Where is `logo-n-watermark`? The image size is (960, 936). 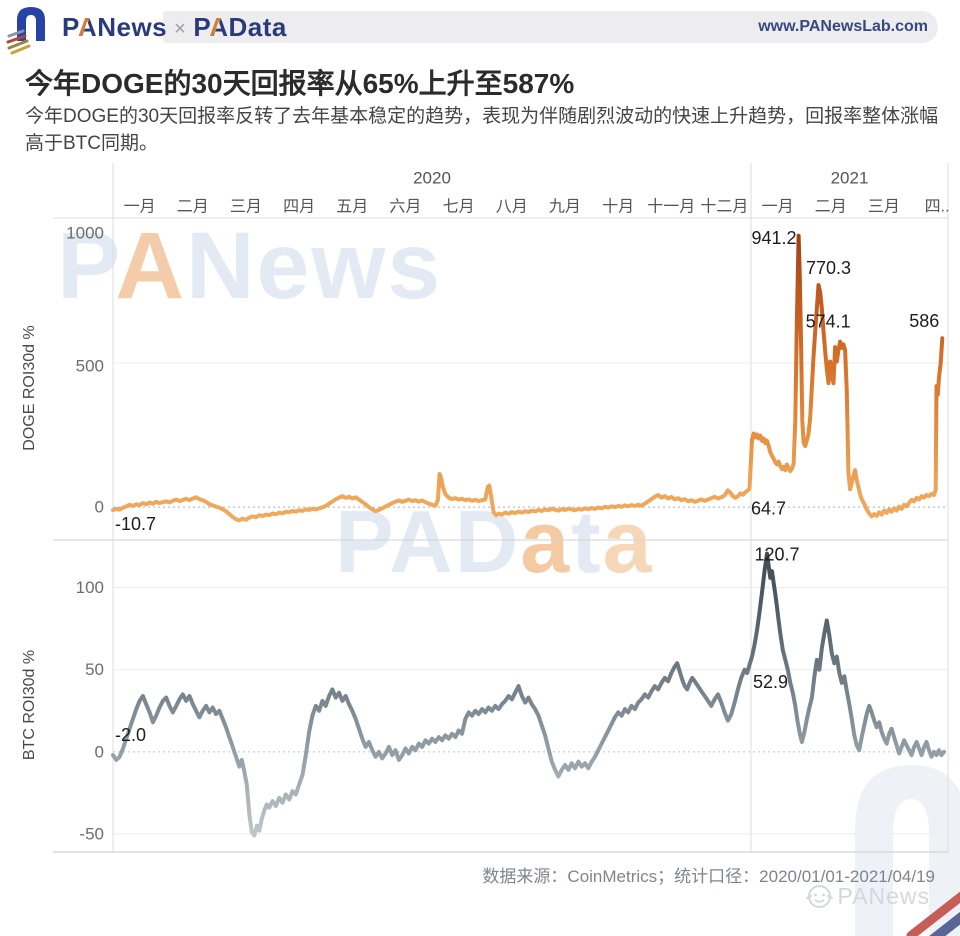 logo-n-watermark is located at coordinates (907, 850).